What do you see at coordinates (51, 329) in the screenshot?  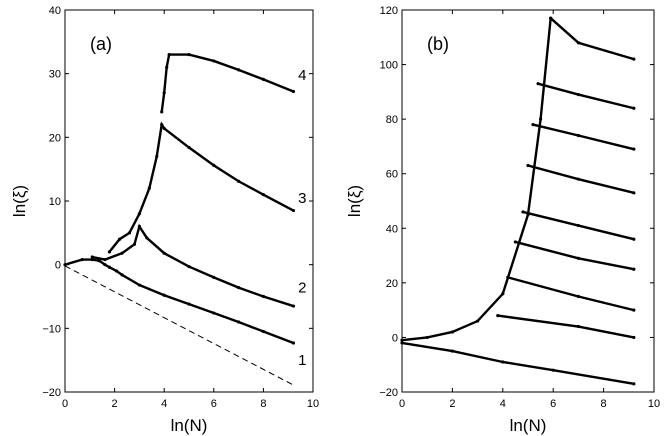 I see `y-tick-label: −10` at bounding box center [51, 329].